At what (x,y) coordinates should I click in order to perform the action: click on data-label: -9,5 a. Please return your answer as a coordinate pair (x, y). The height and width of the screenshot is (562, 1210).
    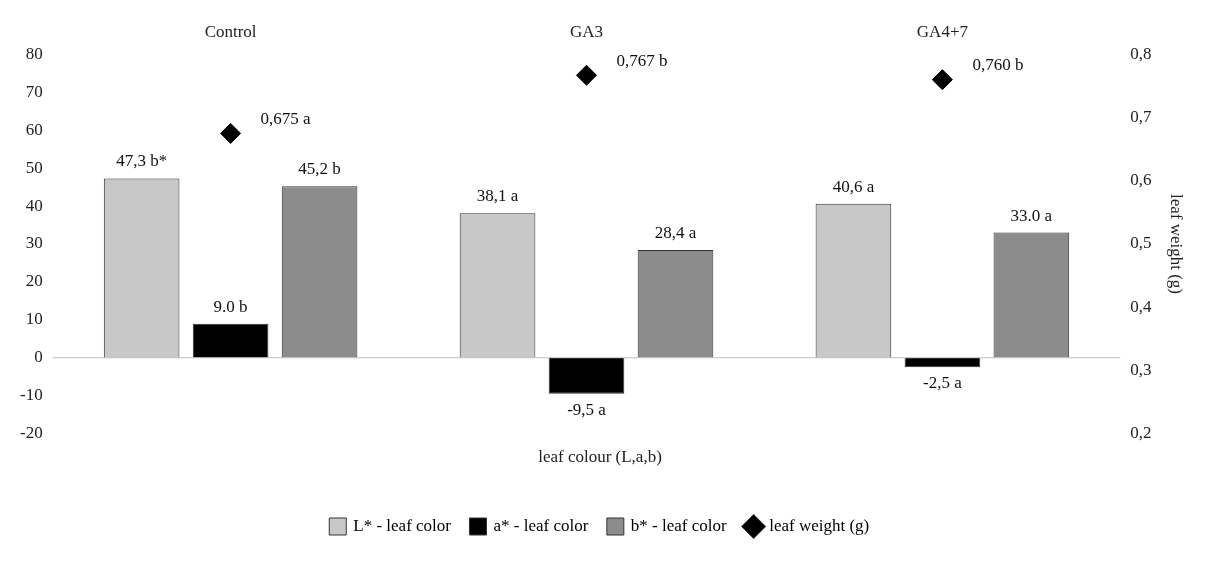
    Looking at the image, I should click on (587, 409).